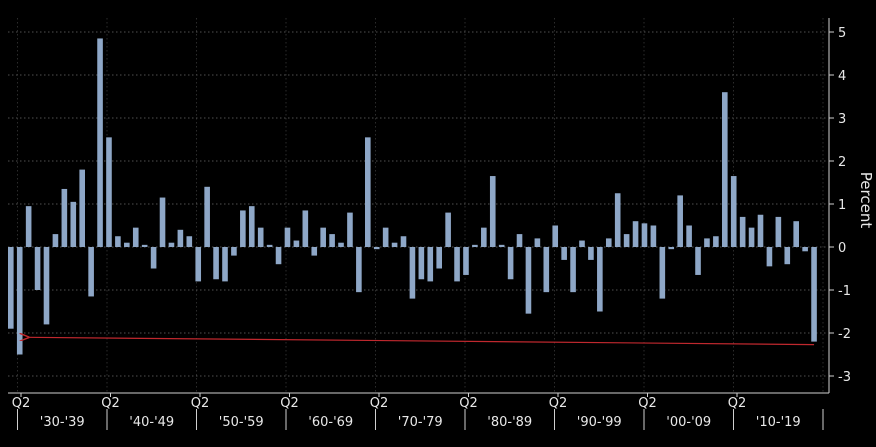 This screenshot has height=447, width=876. What do you see at coordinates (778, 422) in the screenshot?
I see `decade-label: '10-'19` at bounding box center [778, 422].